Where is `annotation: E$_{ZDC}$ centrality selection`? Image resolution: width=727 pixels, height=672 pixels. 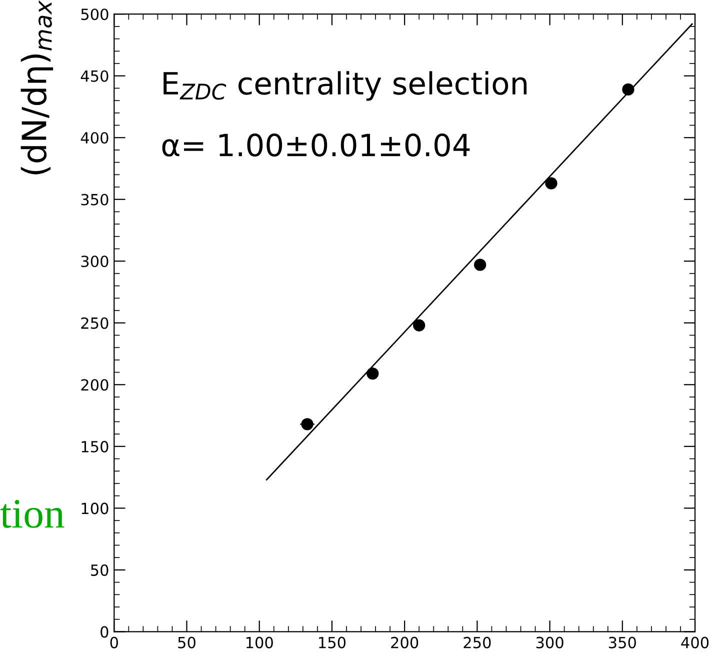 annotation: E$_{ZDC}$ centrality selection is located at coordinates (345, 86).